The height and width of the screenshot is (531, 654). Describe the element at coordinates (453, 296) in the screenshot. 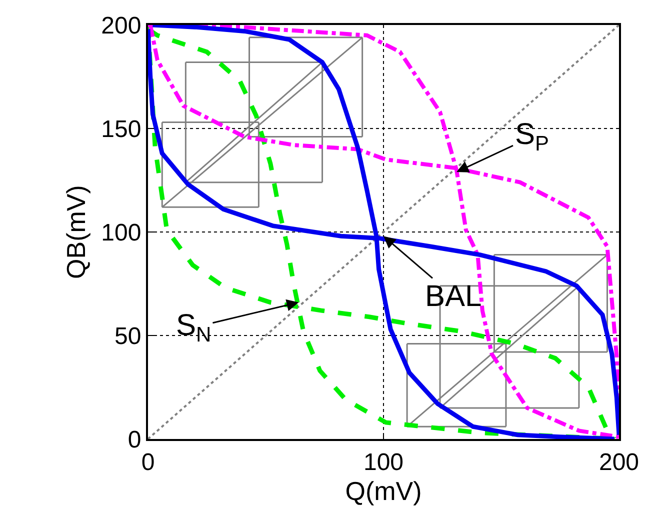

I see `annotation: BAL` at that location.